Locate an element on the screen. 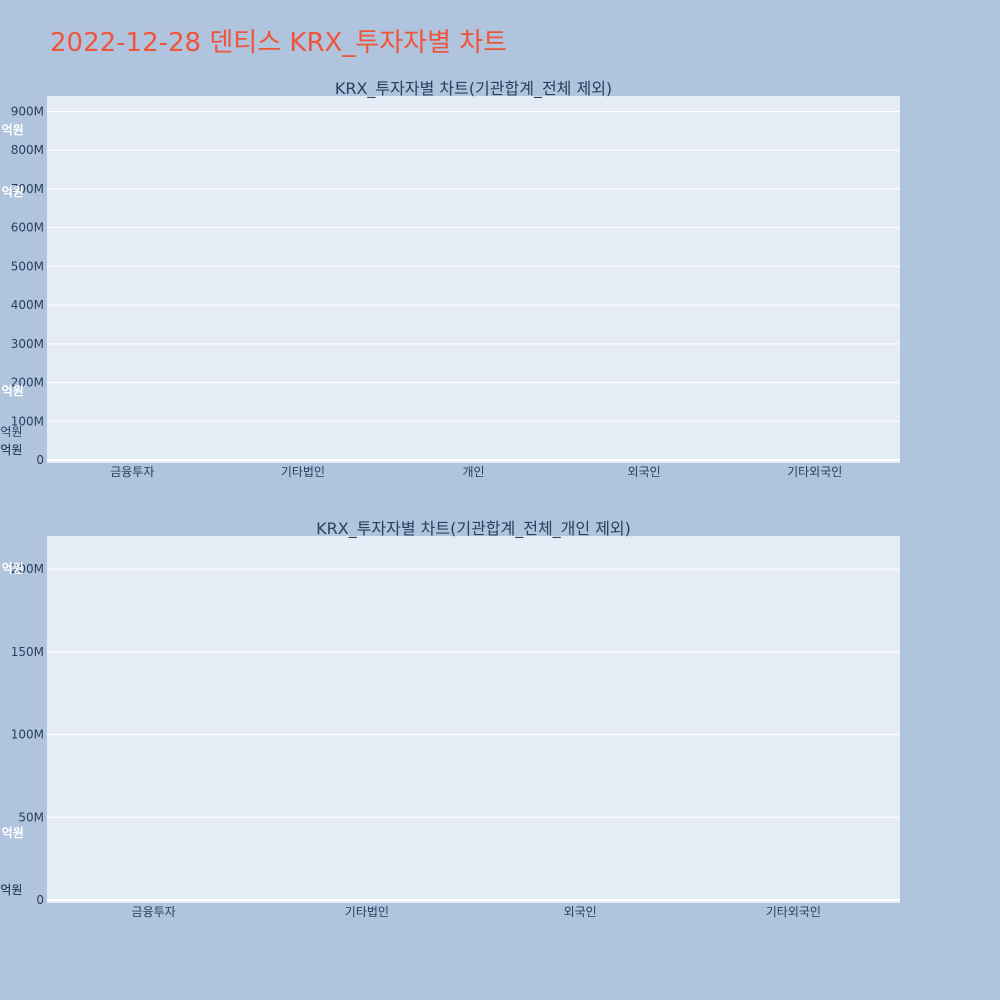 This screenshot has height=1000, width=1000. chart1-category-label: 금융투자 is located at coordinates (132, 472).